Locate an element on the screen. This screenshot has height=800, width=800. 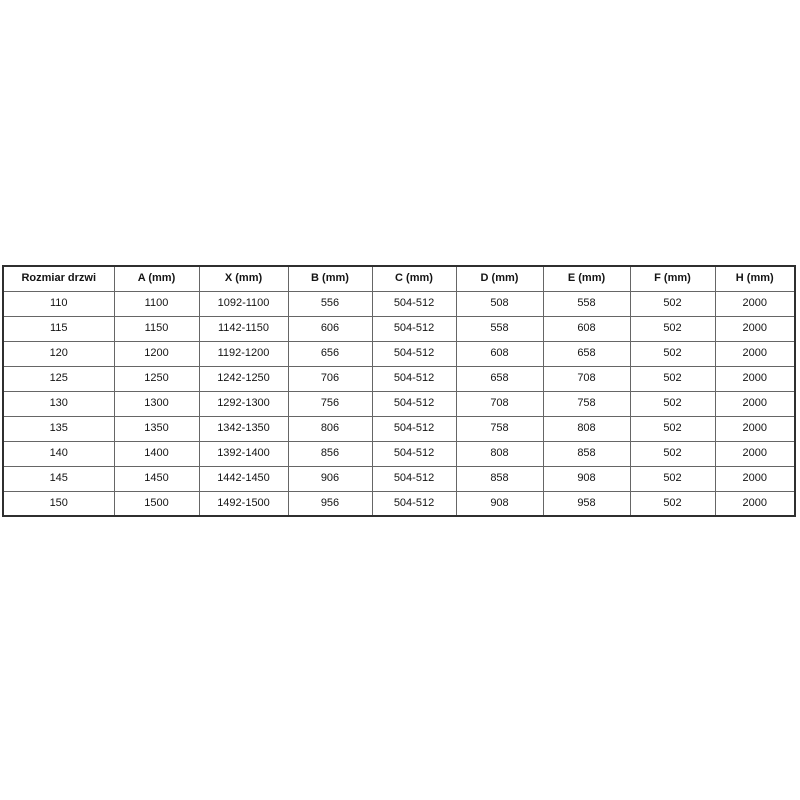
table-row: 150 1500 1492-1500 956 504-512 908 958 502 2000 is located at coordinates (399, 503).